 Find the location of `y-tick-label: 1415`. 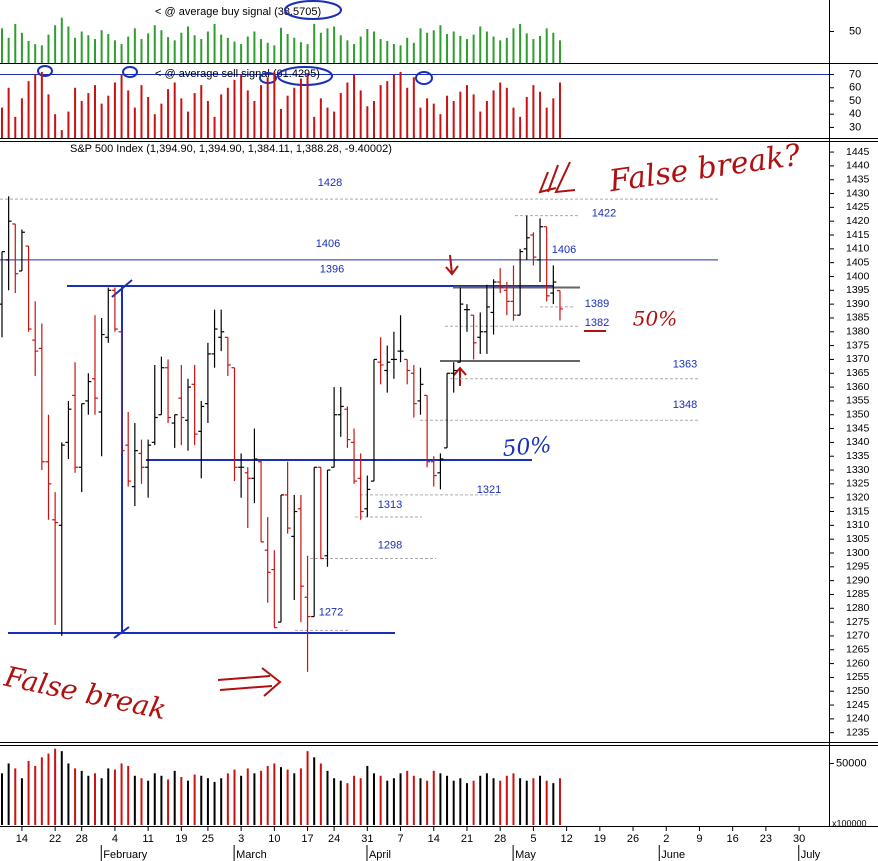

y-tick-label: 1415 is located at coordinates (858, 235).